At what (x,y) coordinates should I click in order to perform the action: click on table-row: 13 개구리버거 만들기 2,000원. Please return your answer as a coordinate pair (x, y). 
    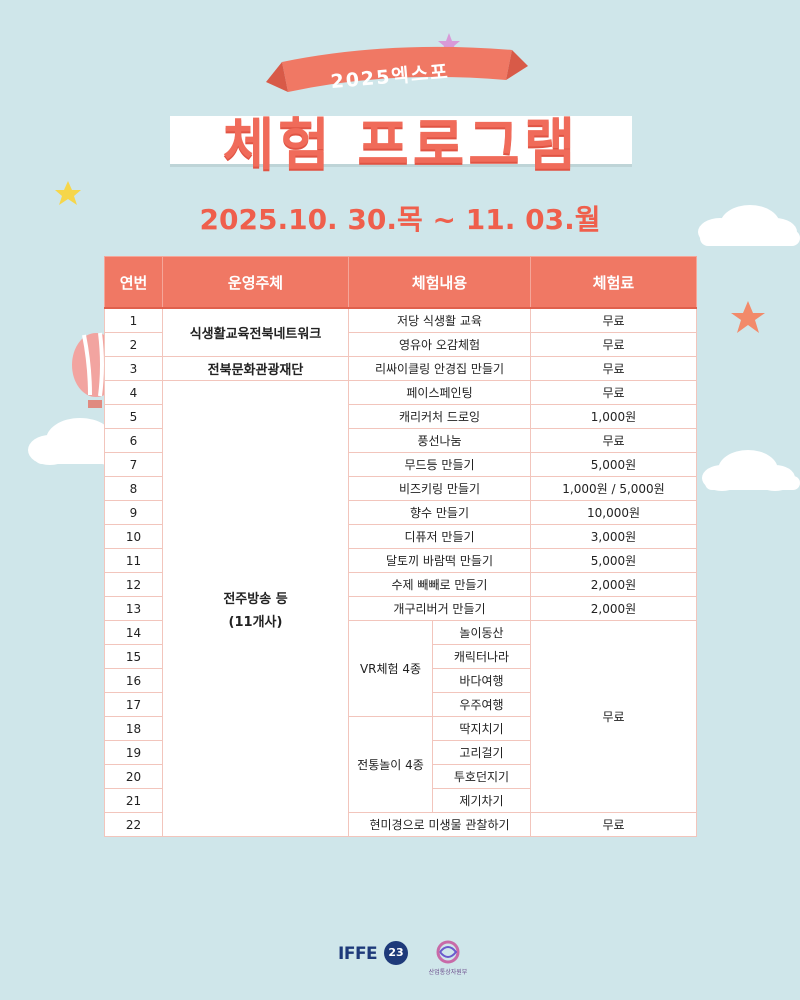
    Looking at the image, I should click on (400, 608).